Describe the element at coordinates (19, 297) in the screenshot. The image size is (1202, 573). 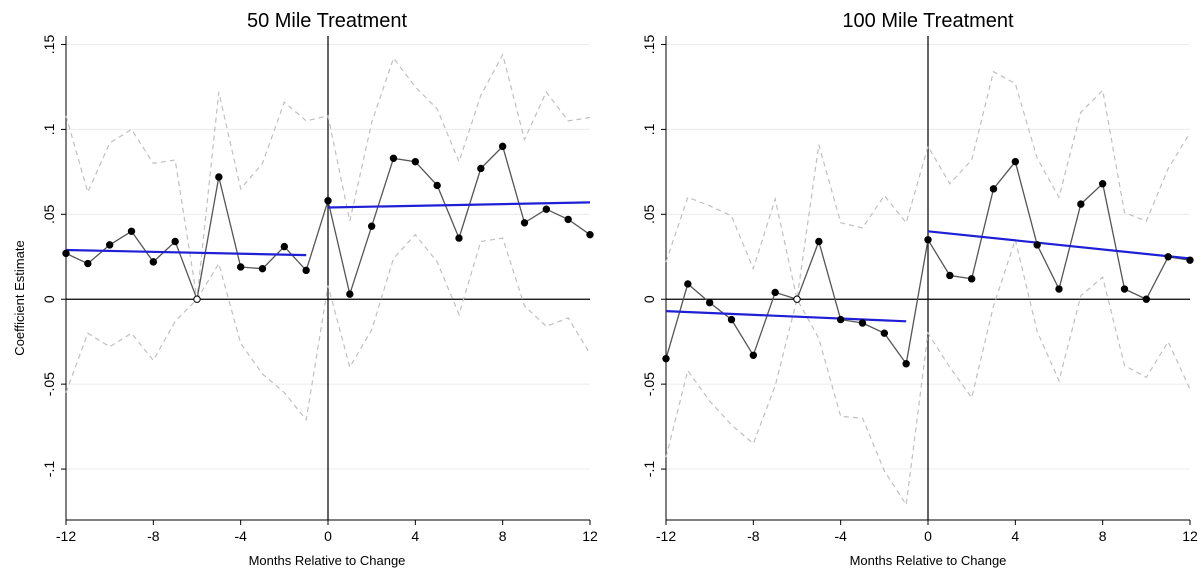
I see `y-axis-label: Coefficient Estimate` at that location.